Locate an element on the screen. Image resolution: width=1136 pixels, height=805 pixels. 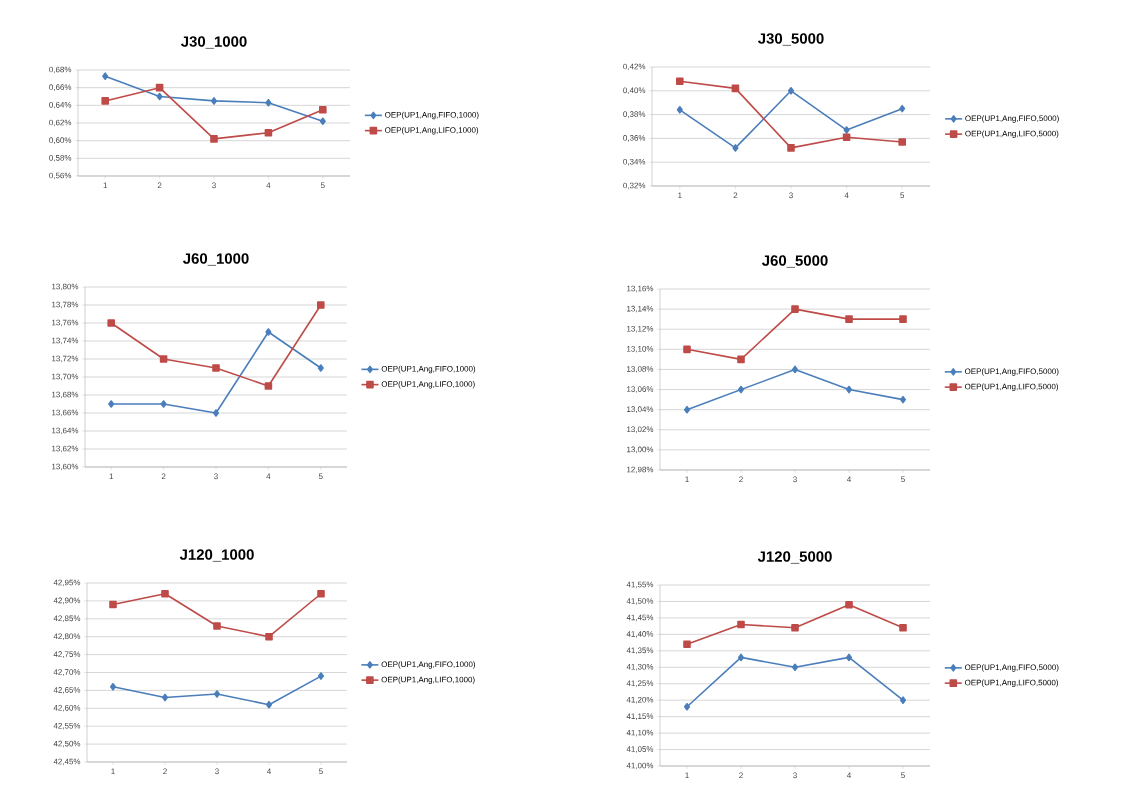
chart-title: J30_5000 is located at coordinates (790, 39).